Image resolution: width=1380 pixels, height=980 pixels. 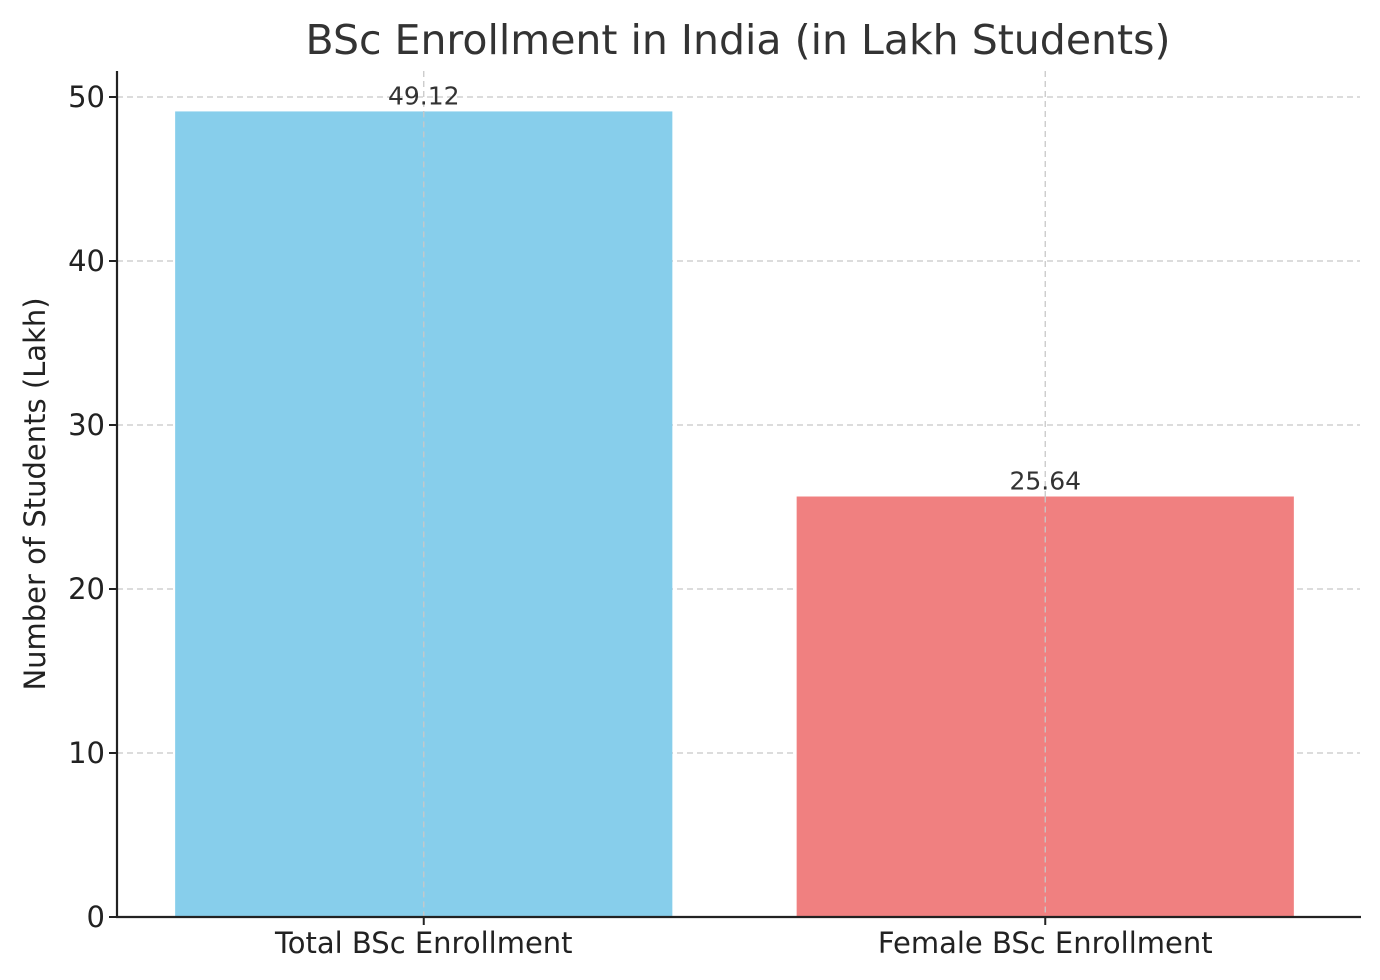 What do you see at coordinates (423, 943) in the screenshot?
I see `x-tick-label: Total BSc Enrollment` at bounding box center [423, 943].